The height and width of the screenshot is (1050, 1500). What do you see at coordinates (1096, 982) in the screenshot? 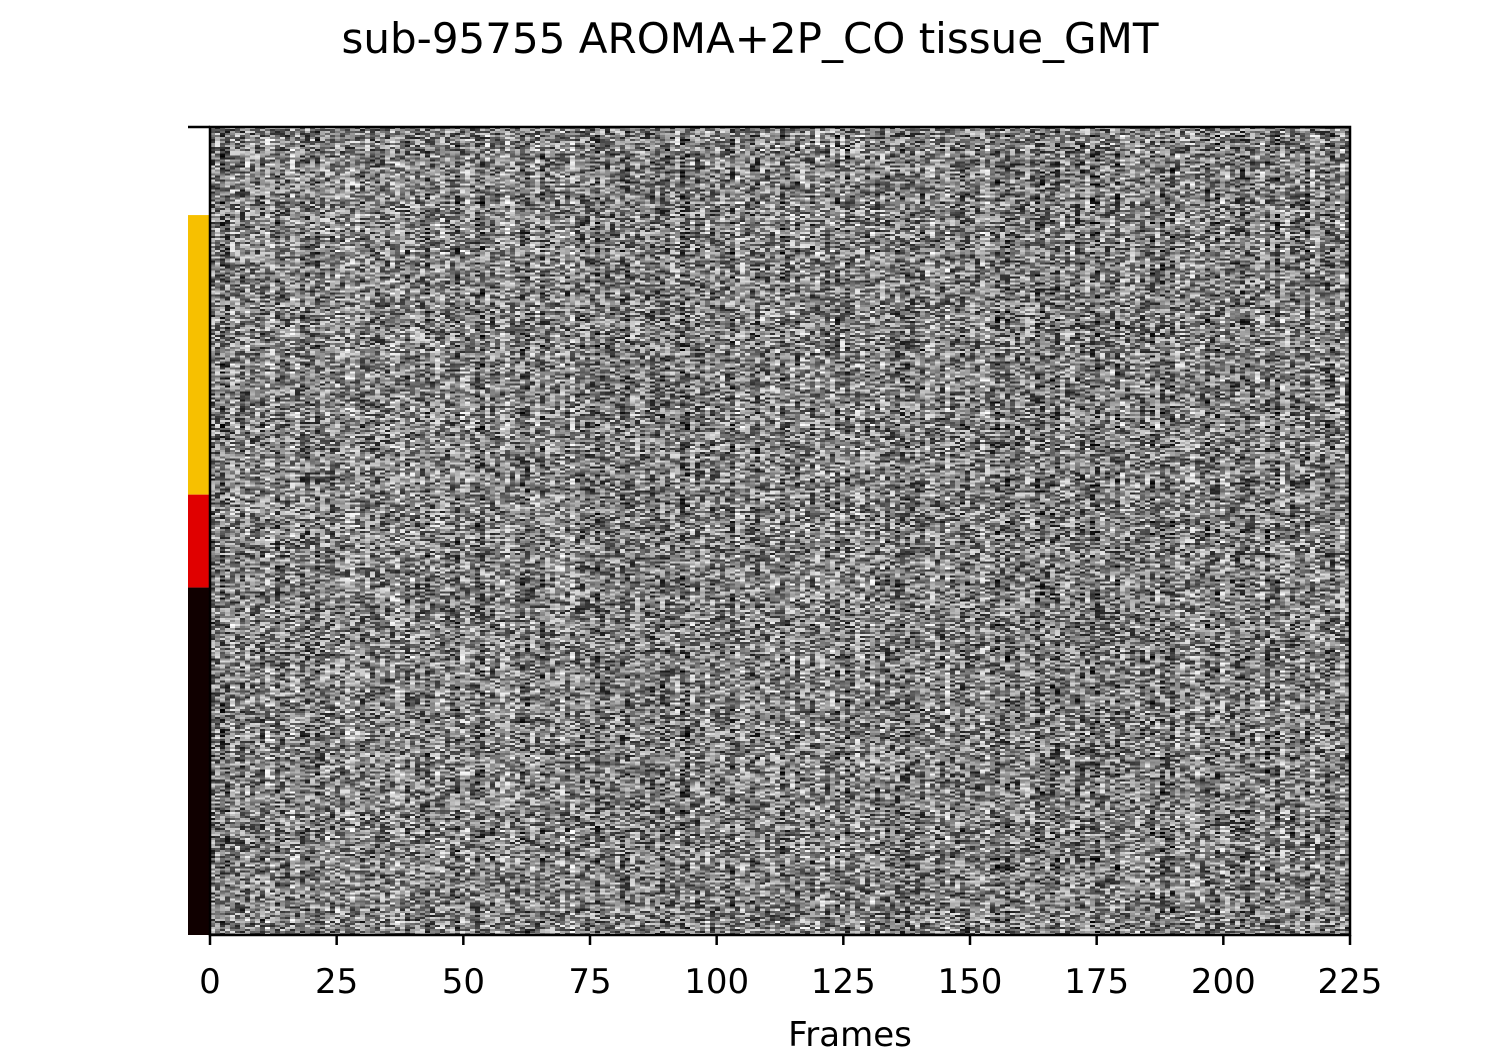
I see `x-tick-label-175: 175` at bounding box center [1096, 982].